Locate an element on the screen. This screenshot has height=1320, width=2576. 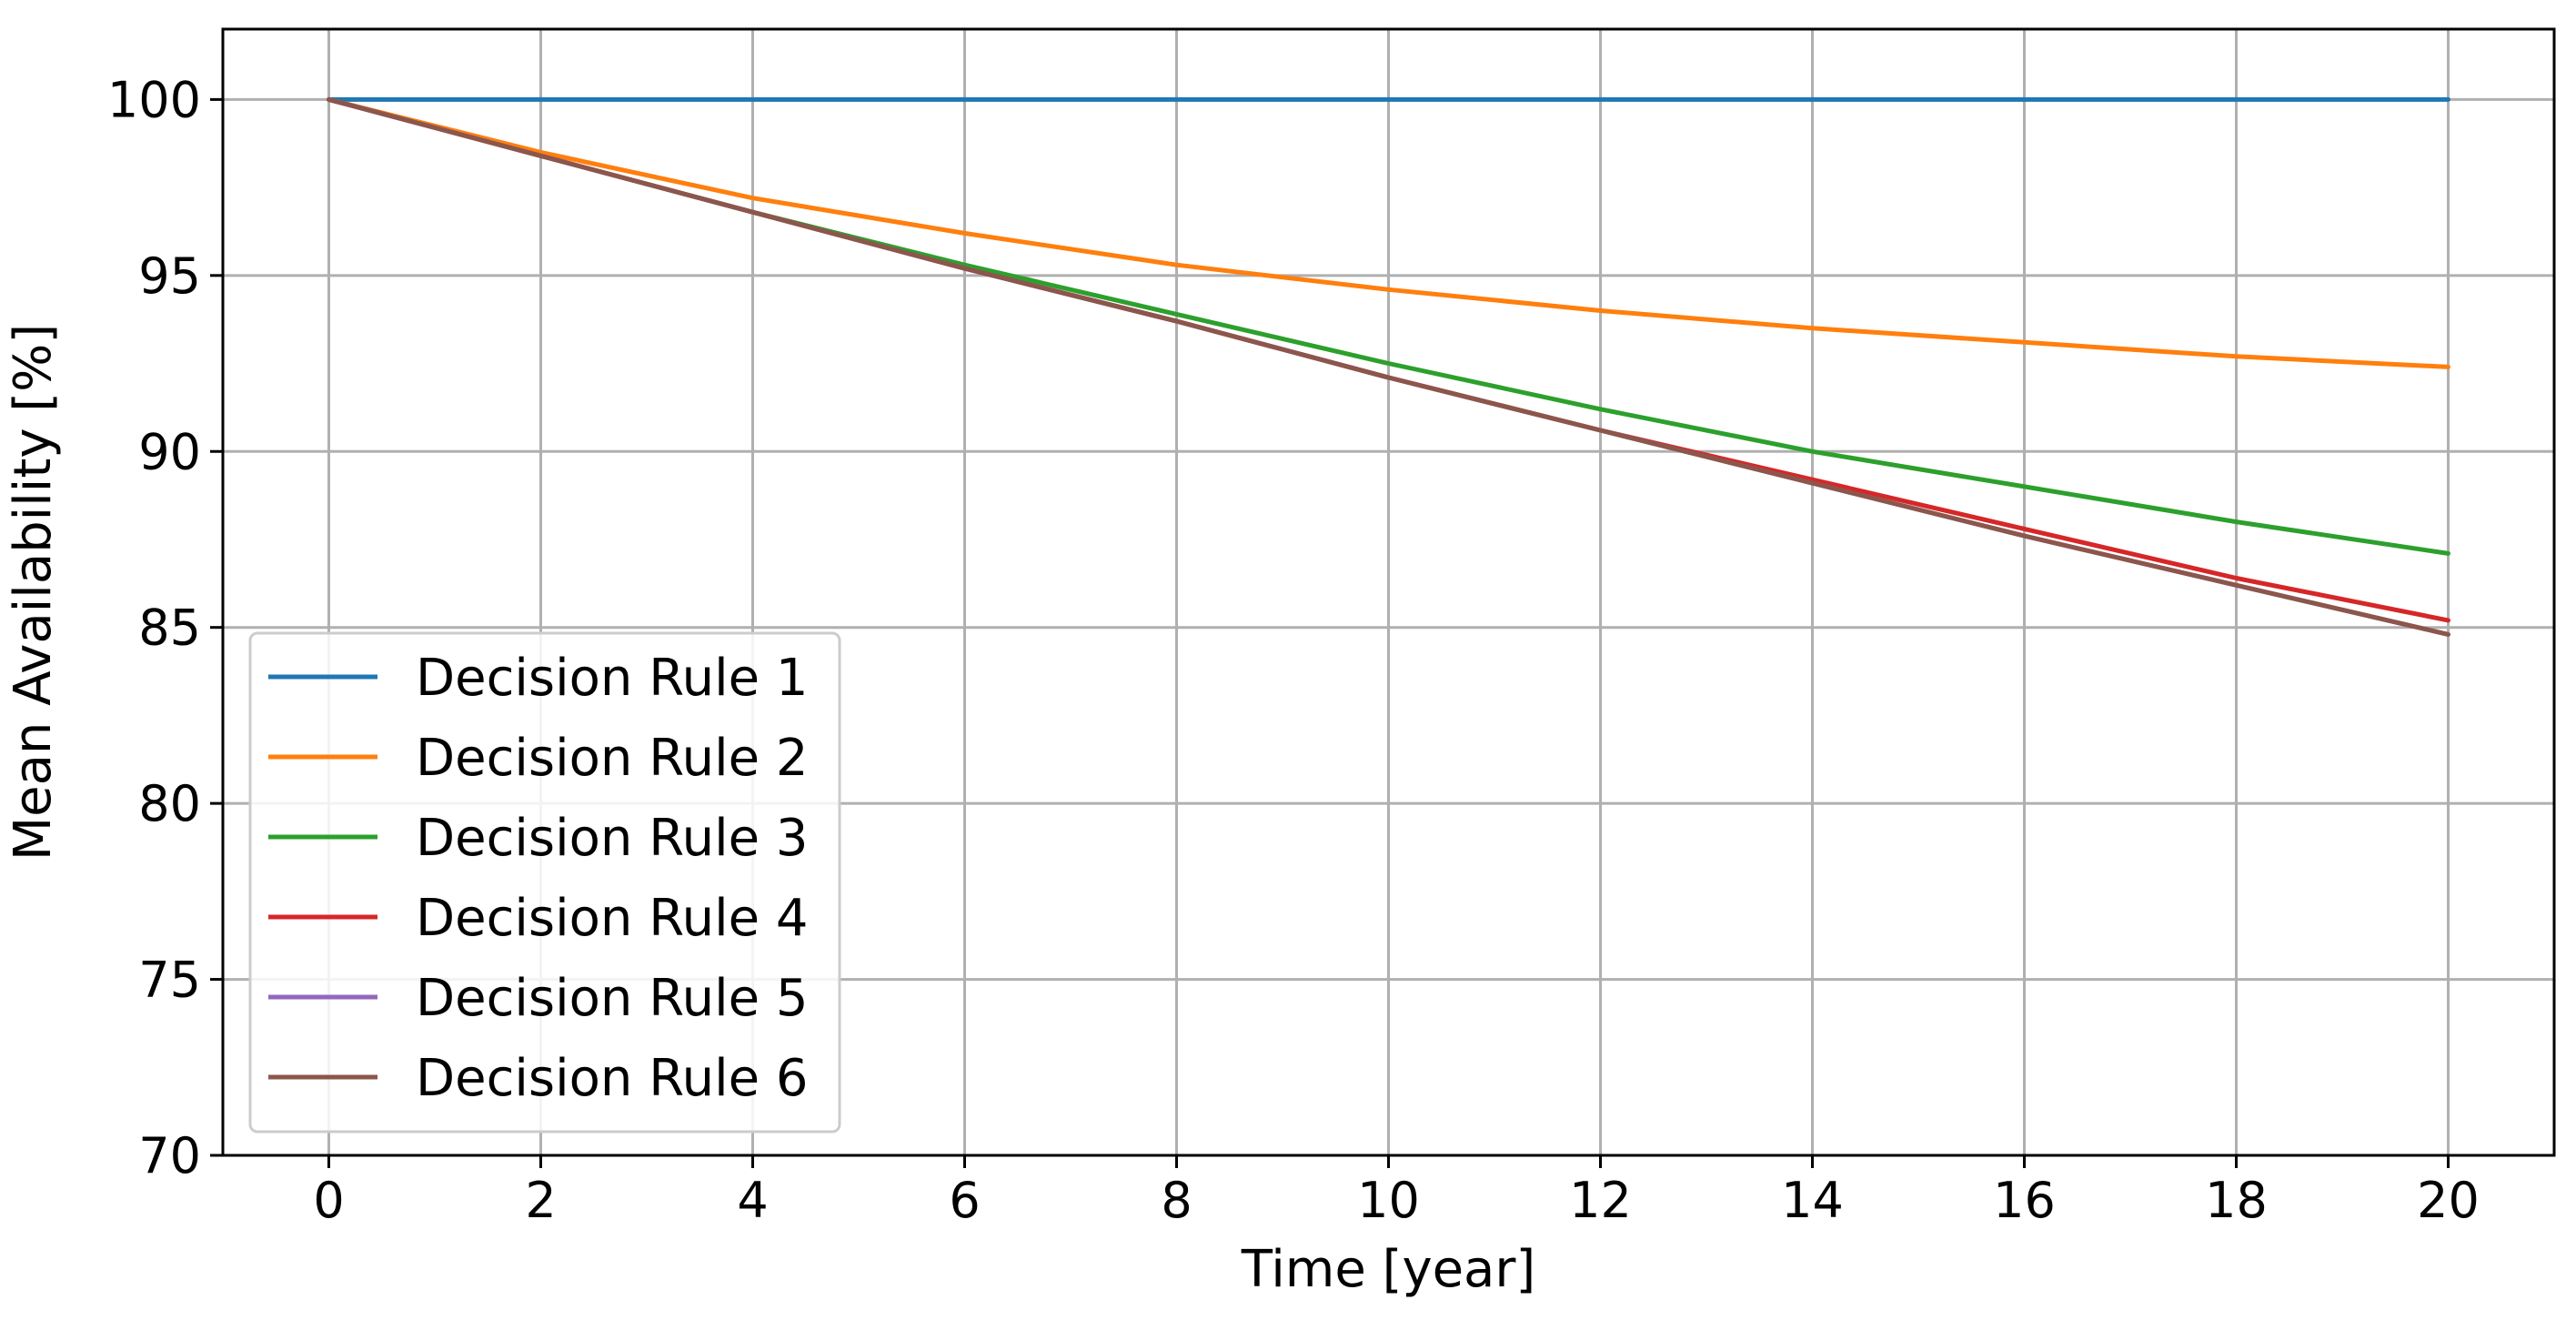
x-axis-label: Time [year] is located at coordinates (1388, 1269).